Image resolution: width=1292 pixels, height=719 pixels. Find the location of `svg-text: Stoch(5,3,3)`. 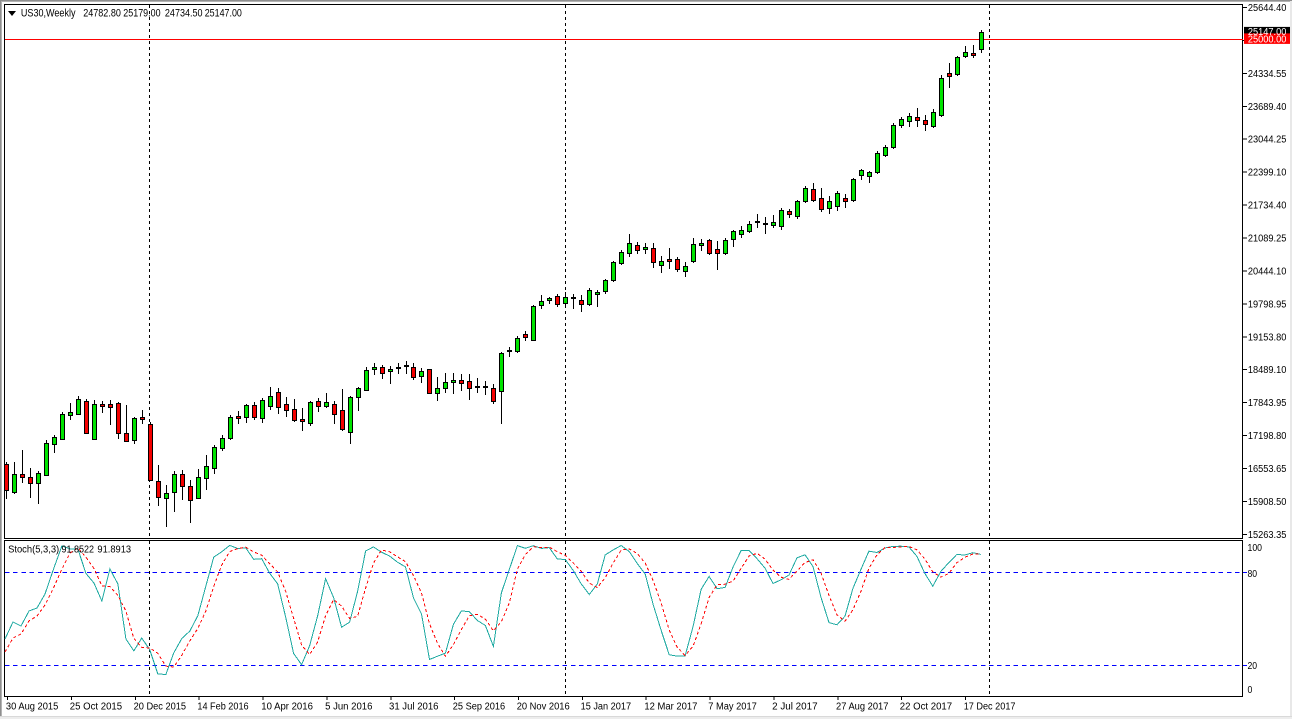

svg-text: Stoch(5,3,3) is located at coordinates (33, 549).